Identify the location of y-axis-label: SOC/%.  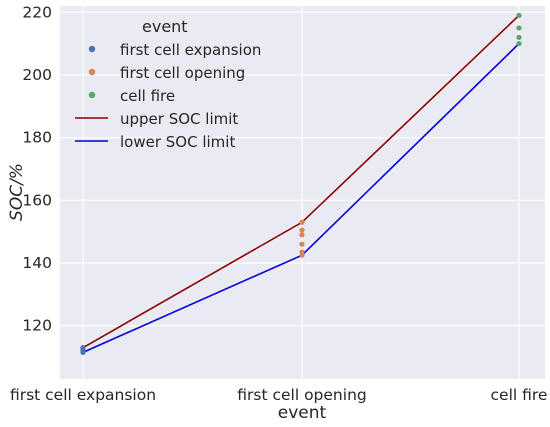
(17, 192).